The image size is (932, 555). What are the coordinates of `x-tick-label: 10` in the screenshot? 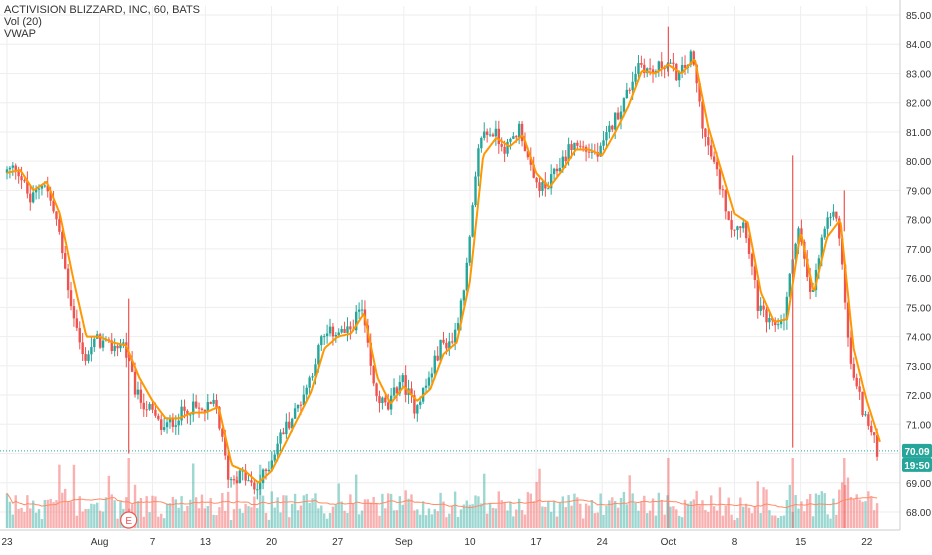 It's located at (470, 542).